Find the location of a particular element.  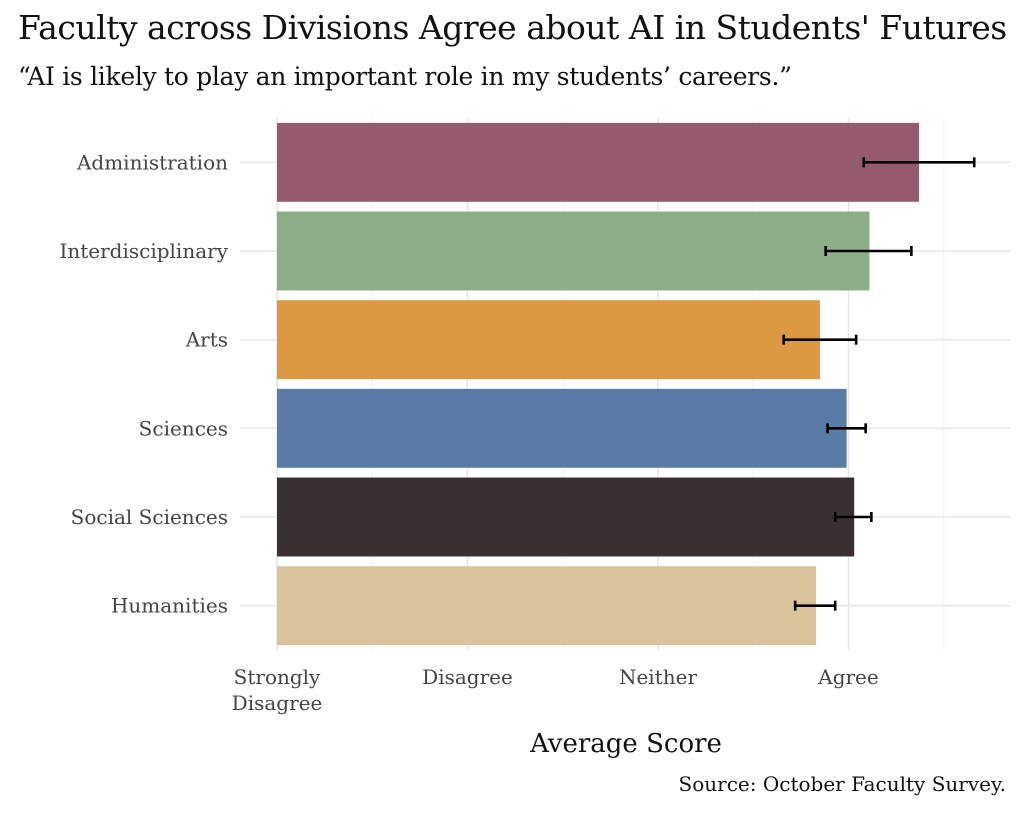

bar-arts is located at coordinates (548, 340).